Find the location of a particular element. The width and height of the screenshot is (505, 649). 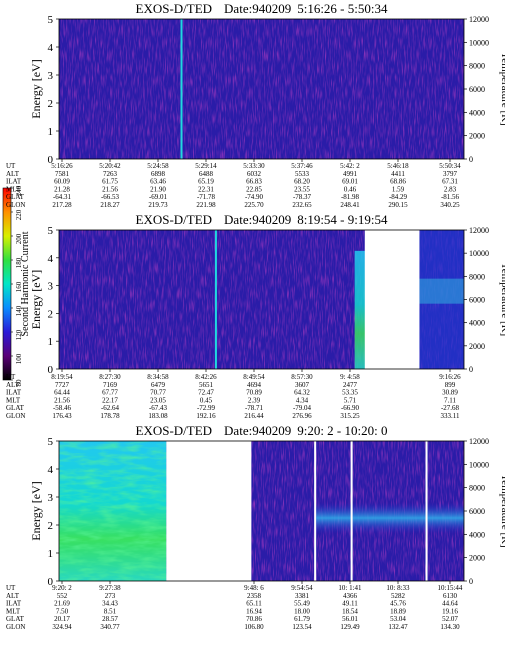

table-cell: -27.68 is located at coordinates (450, 408).